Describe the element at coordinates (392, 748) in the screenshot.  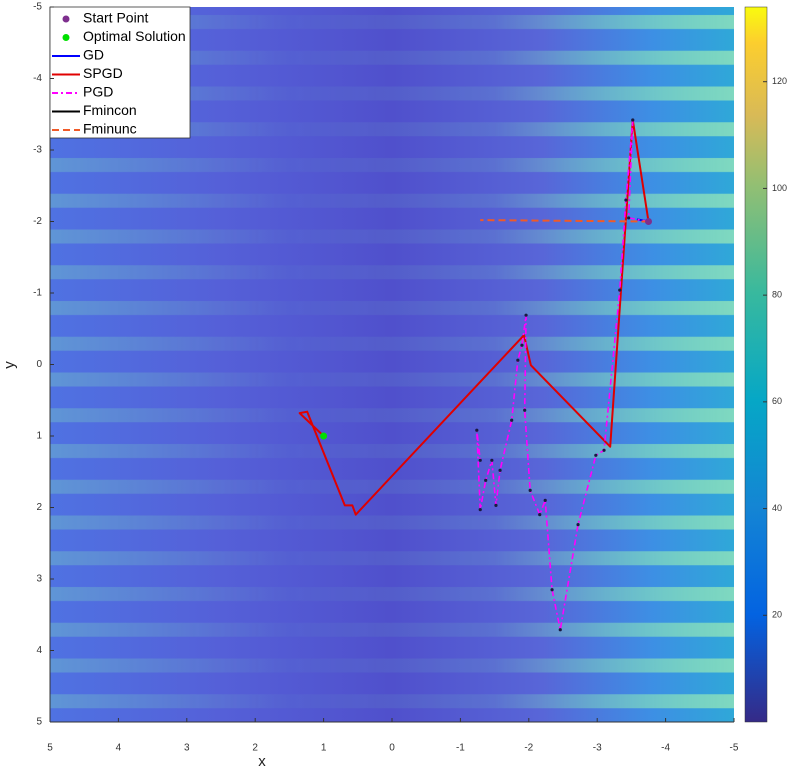
I see `x-tick-label: 0` at that location.